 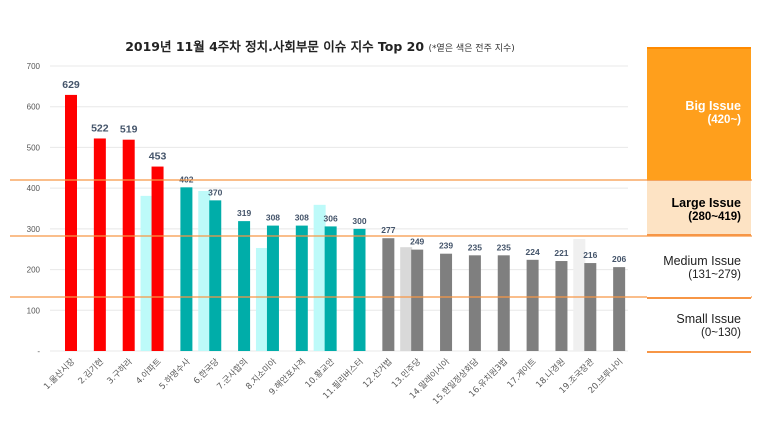 What do you see at coordinates (590, 255) in the screenshot?
I see `value-label: 216` at bounding box center [590, 255].